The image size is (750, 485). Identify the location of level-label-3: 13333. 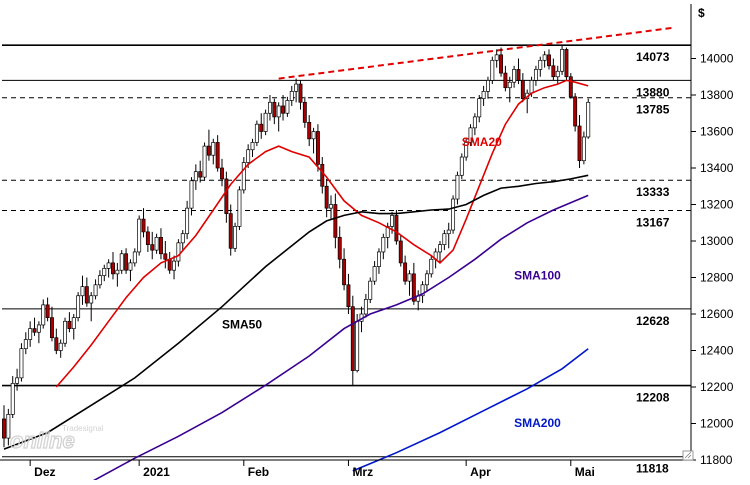
(653, 192).